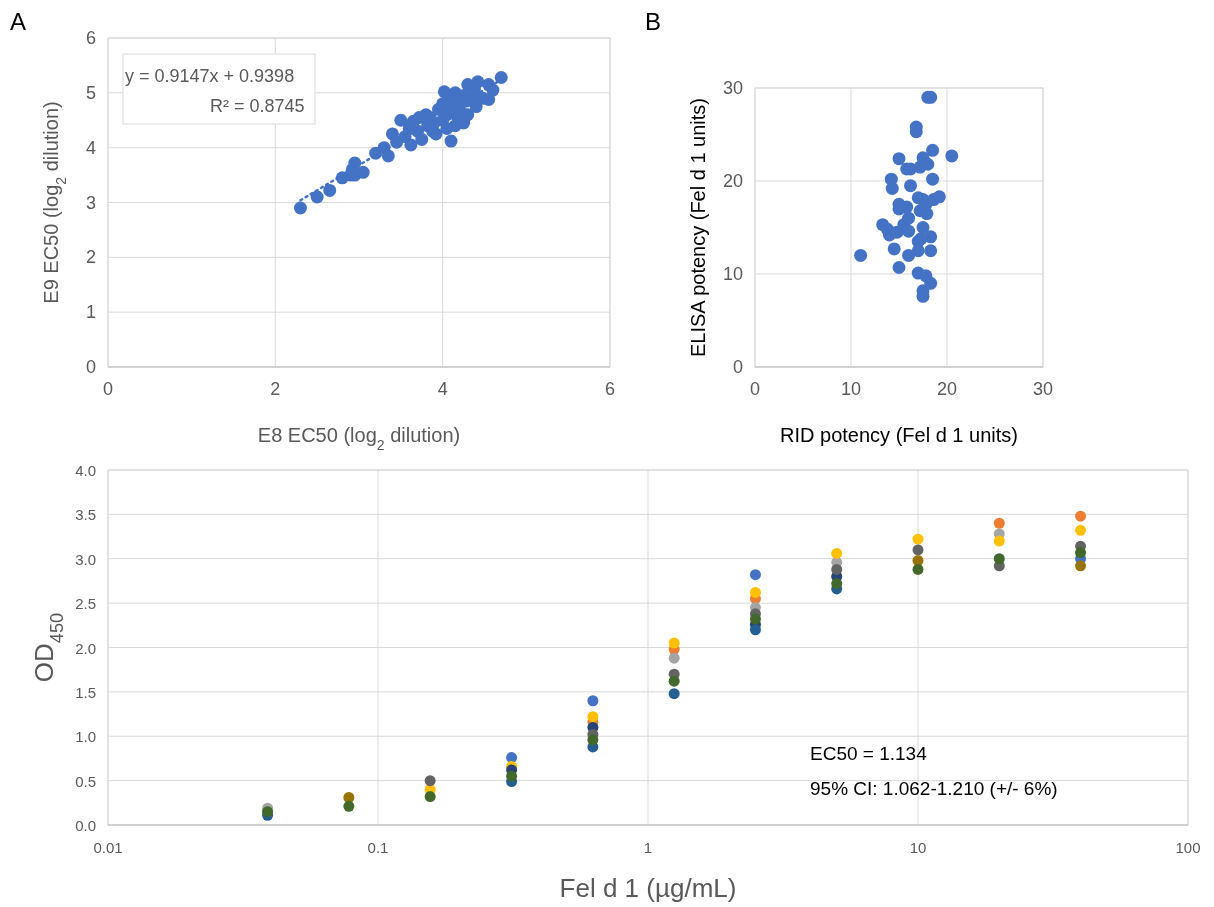  What do you see at coordinates (85, 559) in the screenshot?
I see `y-tick-label: 3.0` at bounding box center [85, 559].